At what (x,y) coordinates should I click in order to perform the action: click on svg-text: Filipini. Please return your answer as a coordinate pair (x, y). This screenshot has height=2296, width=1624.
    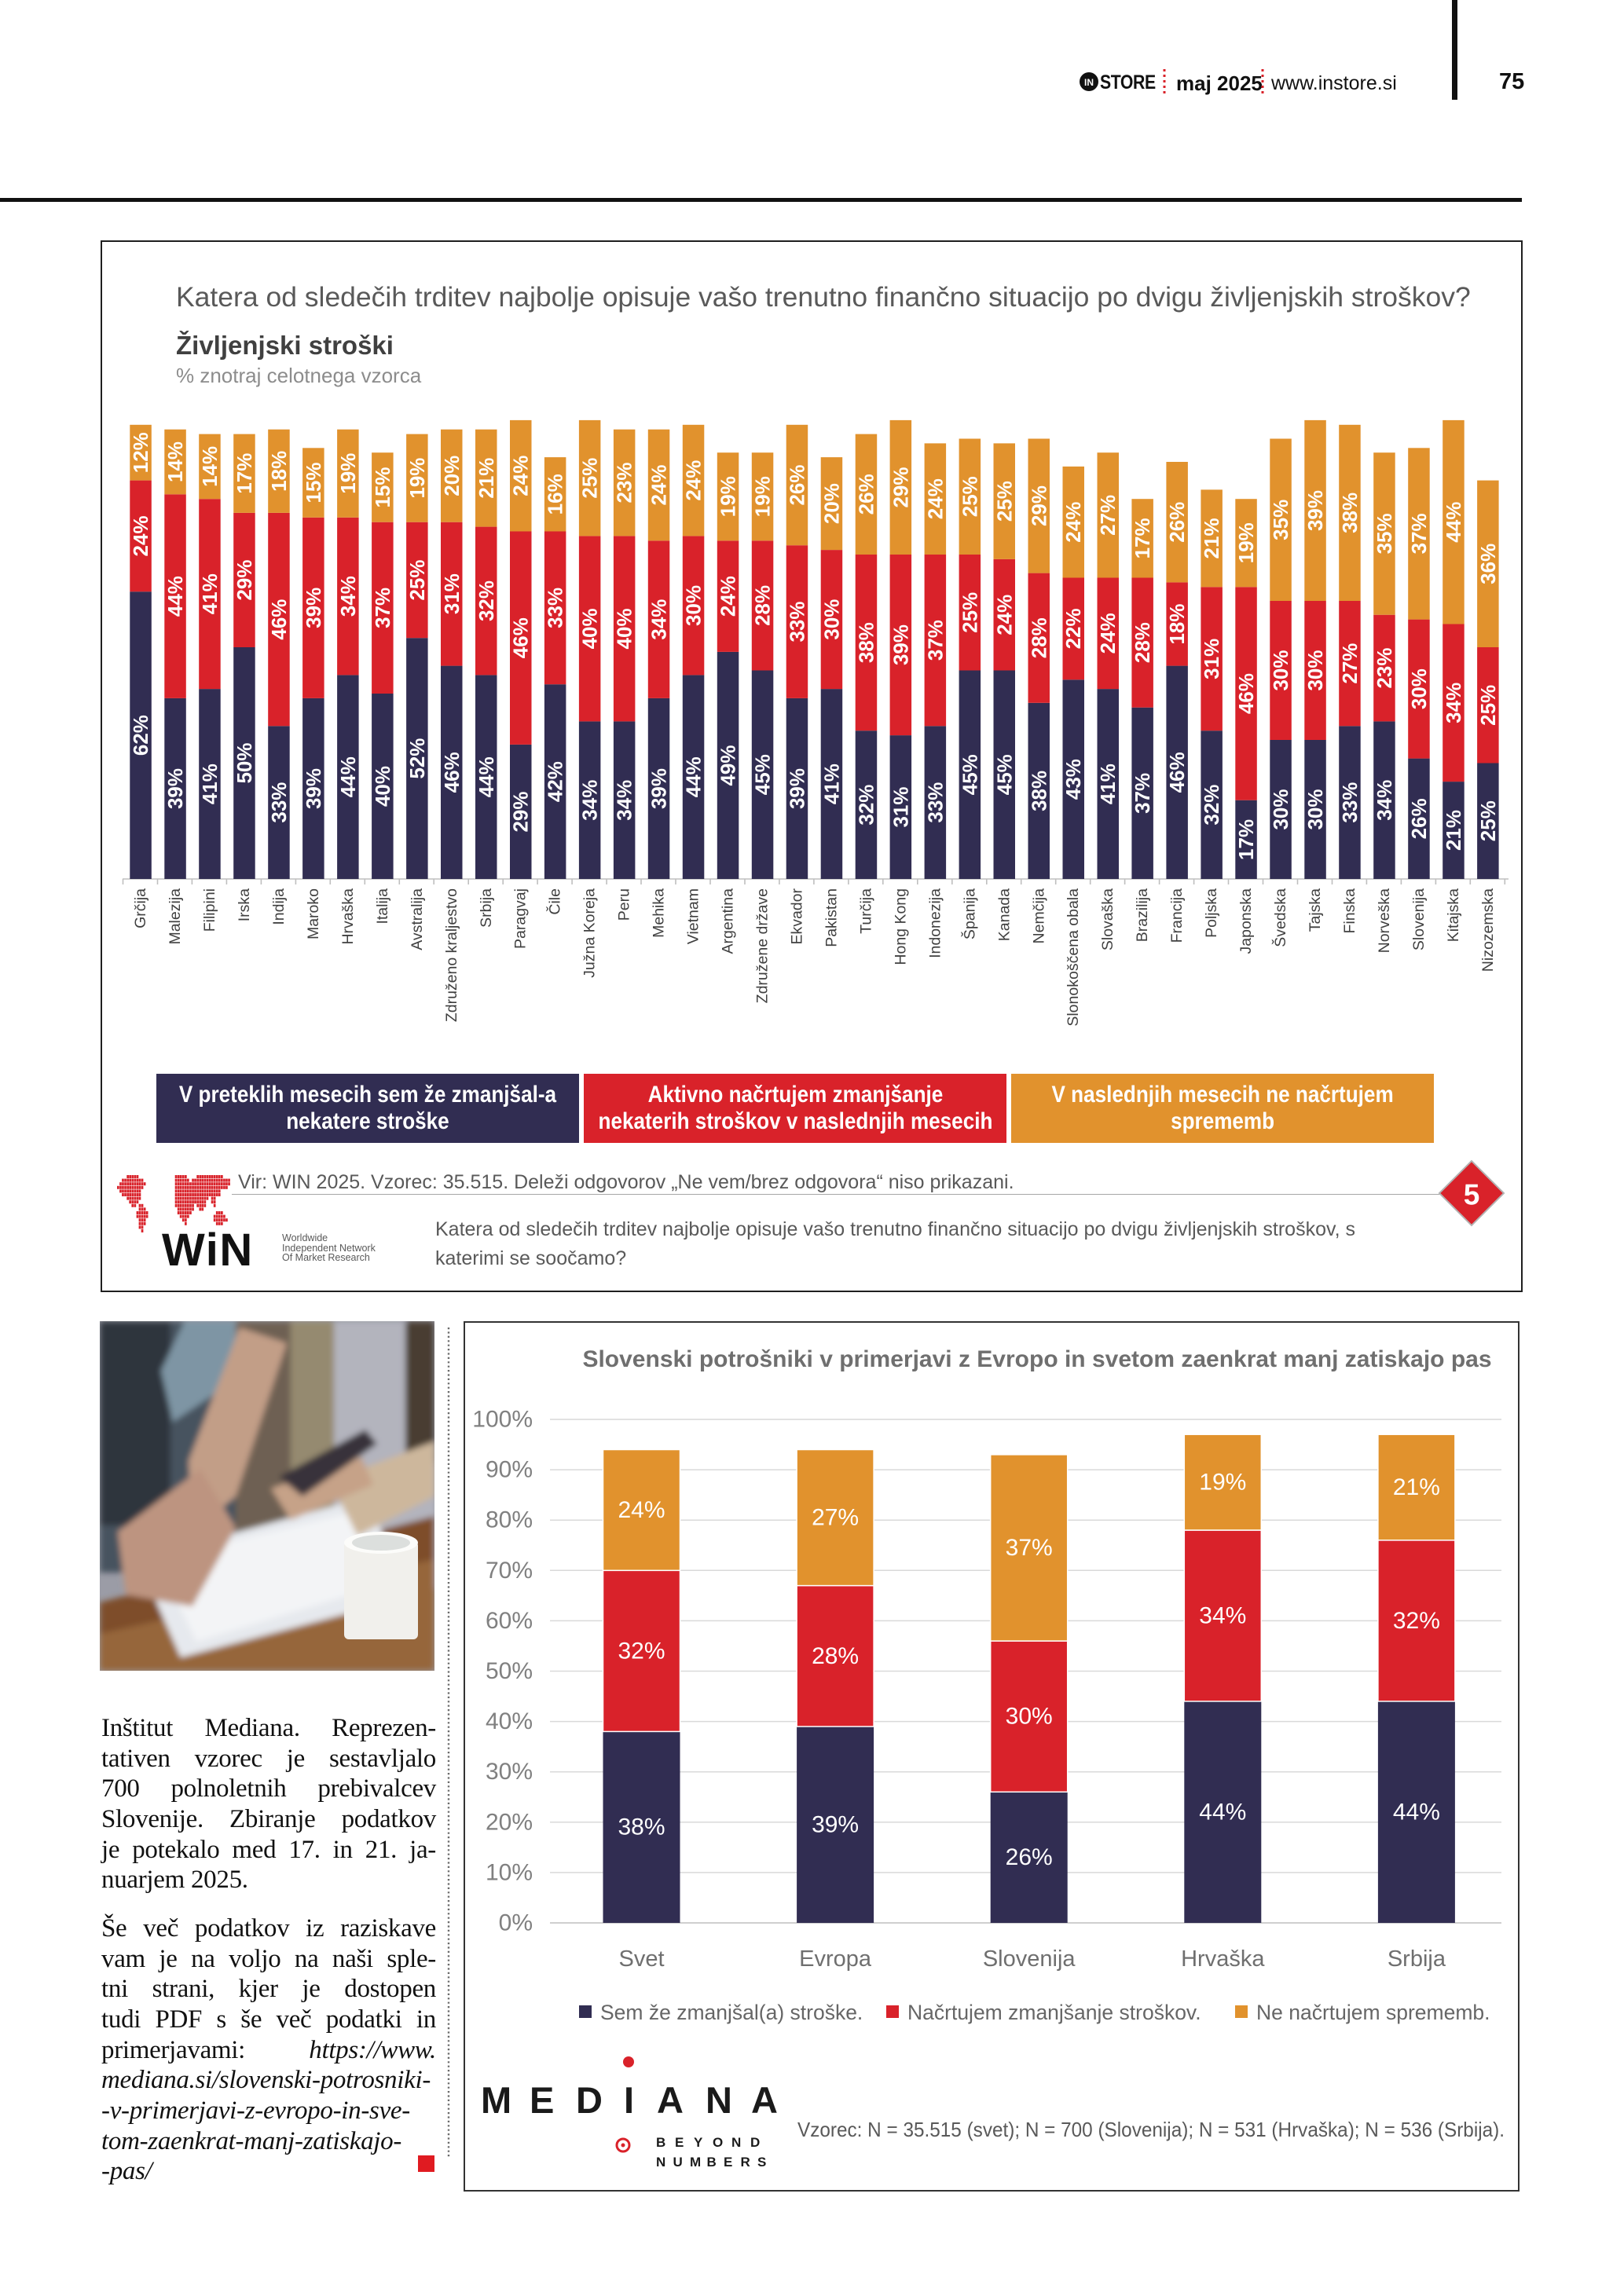
    Looking at the image, I should click on (209, 910).